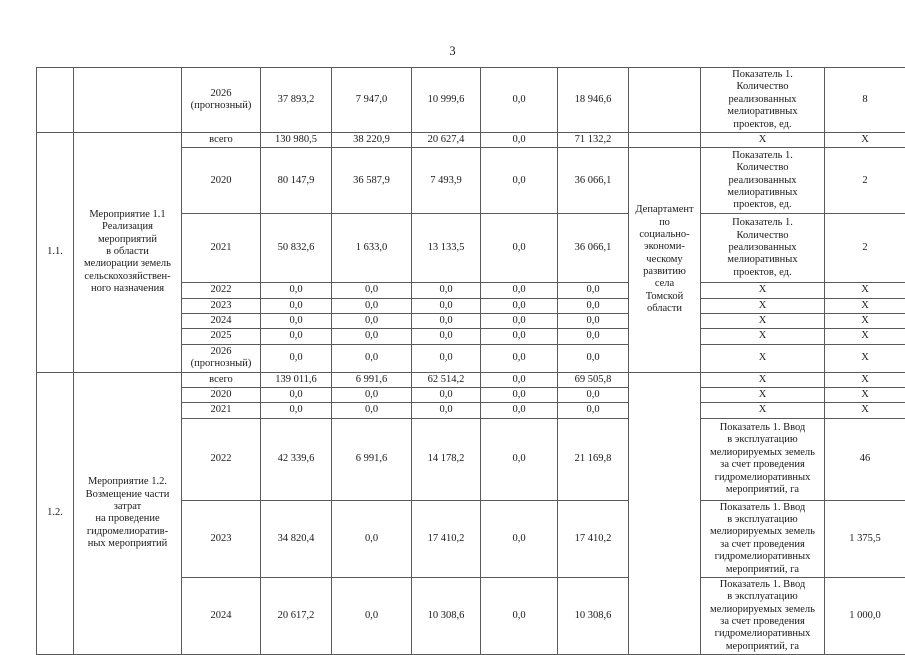 This screenshot has width=905, height=655. I want to click on cell-regional: 62 514,2, so click(446, 379).